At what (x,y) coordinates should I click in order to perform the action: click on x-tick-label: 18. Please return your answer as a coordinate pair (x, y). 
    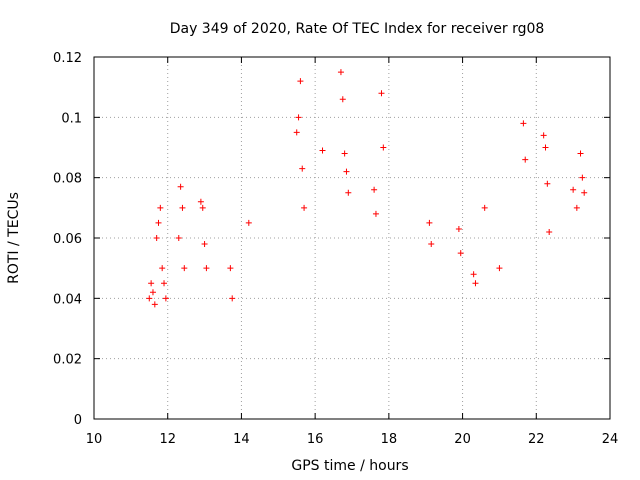
    Looking at the image, I should click on (389, 439).